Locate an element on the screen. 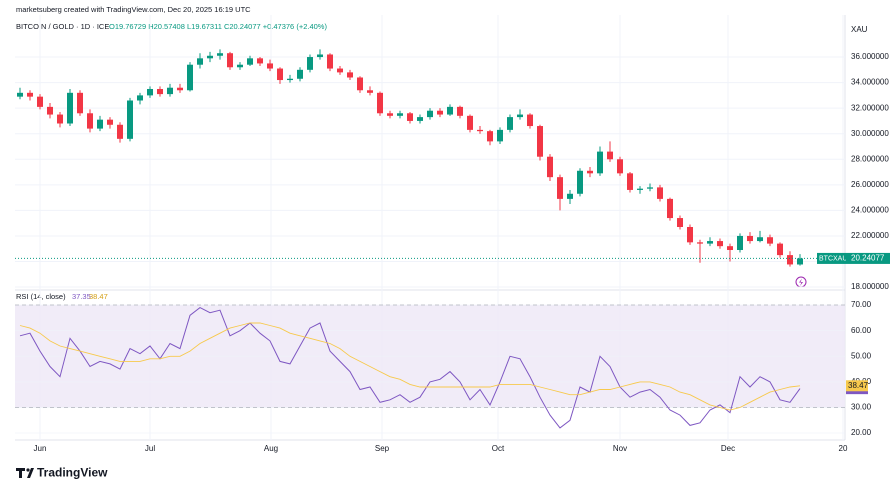 Image resolution: width=893 pixels, height=487 pixels. value-badge-bg is located at coordinates (857, 386).